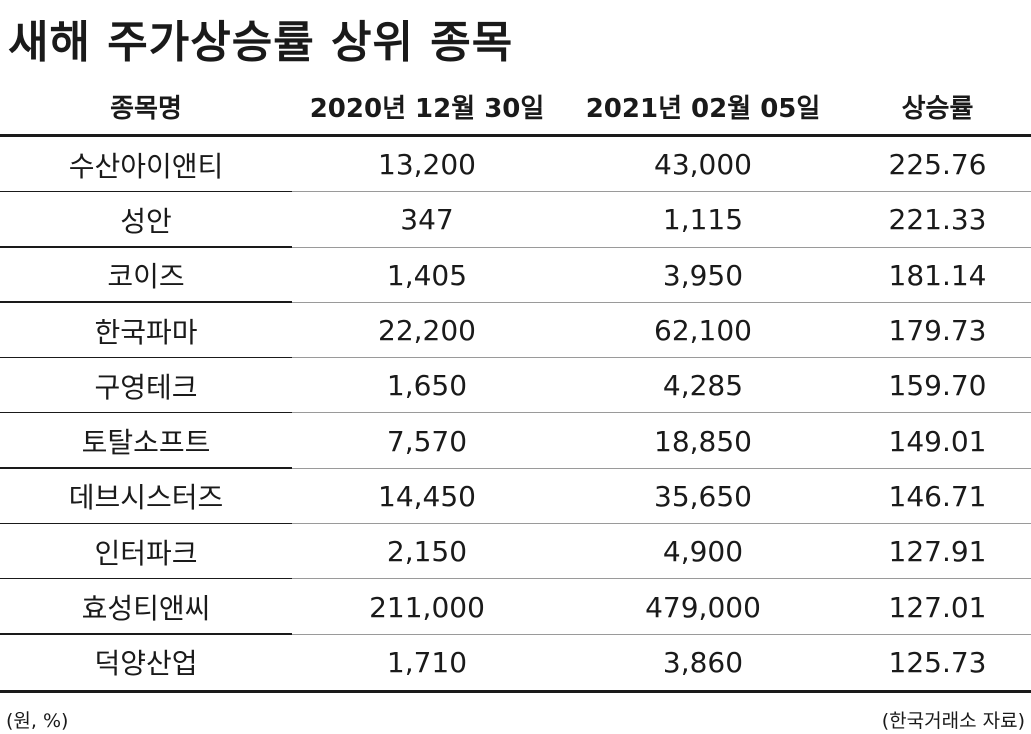 The width and height of the screenshot is (1031, 734). I want to click on stock-name-cell: 토탈소프트, so click(146, 443).